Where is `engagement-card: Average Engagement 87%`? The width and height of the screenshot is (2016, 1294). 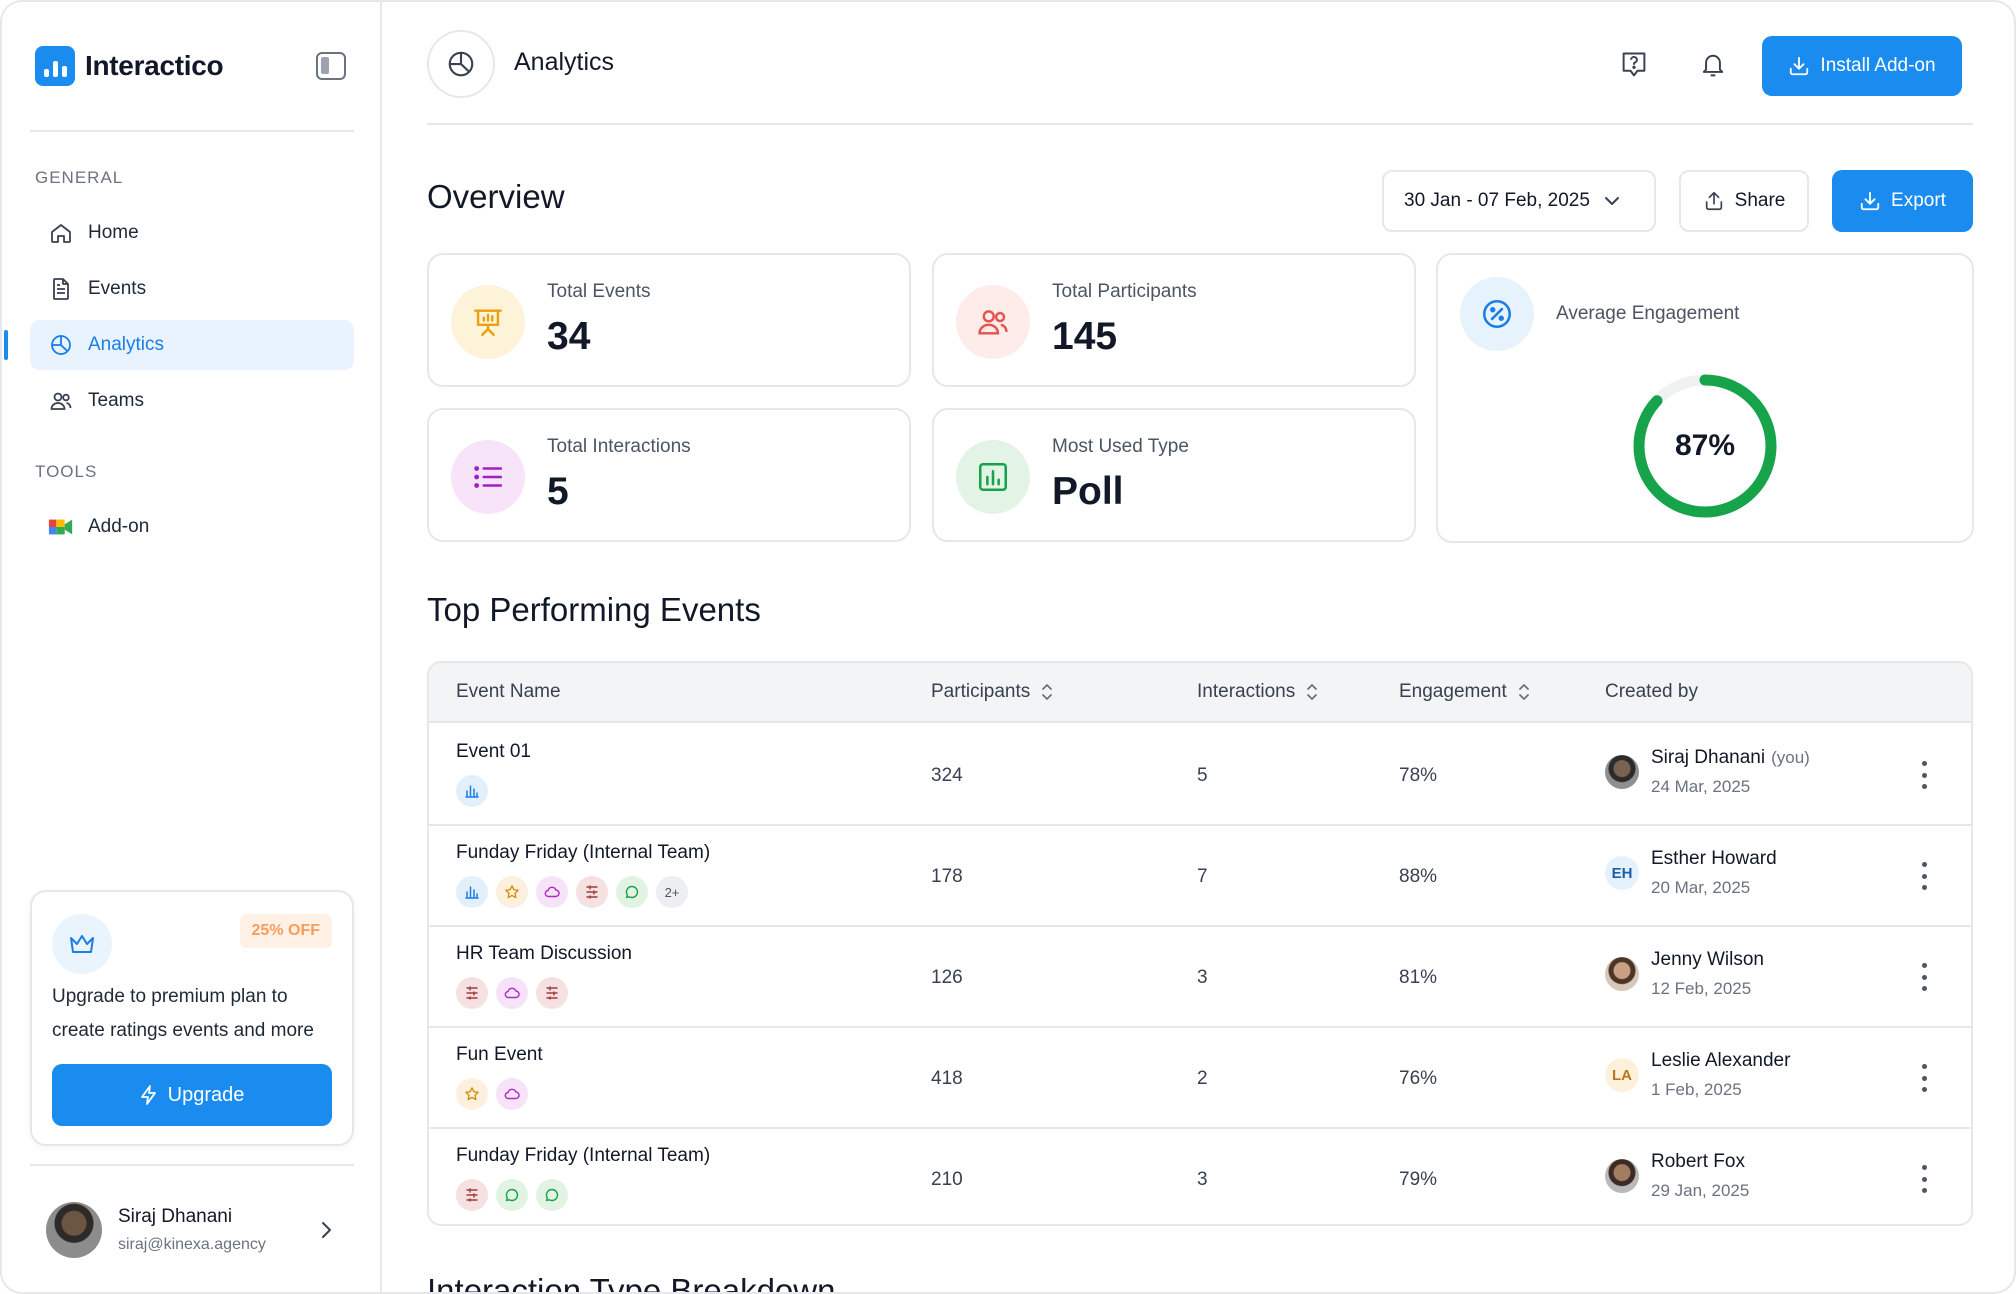
engagement-card: Average Engagement 87% is located at coordinates (1705, 398).